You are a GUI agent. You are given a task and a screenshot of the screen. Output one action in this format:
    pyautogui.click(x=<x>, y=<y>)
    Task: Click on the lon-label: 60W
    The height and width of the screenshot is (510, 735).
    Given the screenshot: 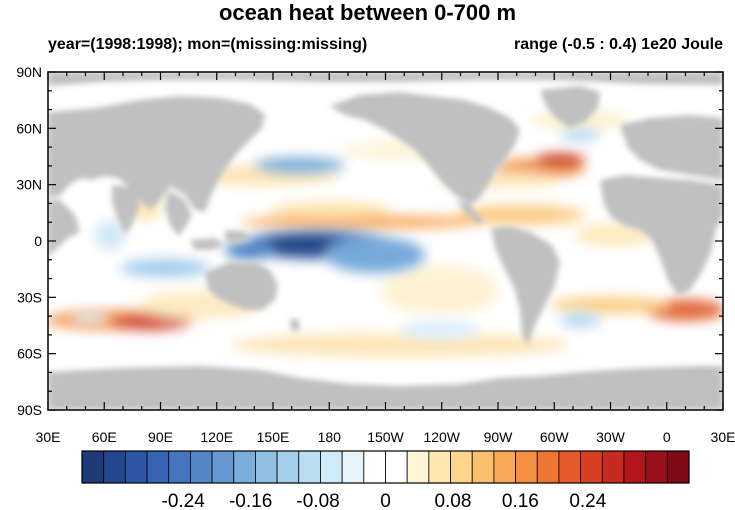 What is the action you would take?
    pyautogui.click(x=555, y=437)
    